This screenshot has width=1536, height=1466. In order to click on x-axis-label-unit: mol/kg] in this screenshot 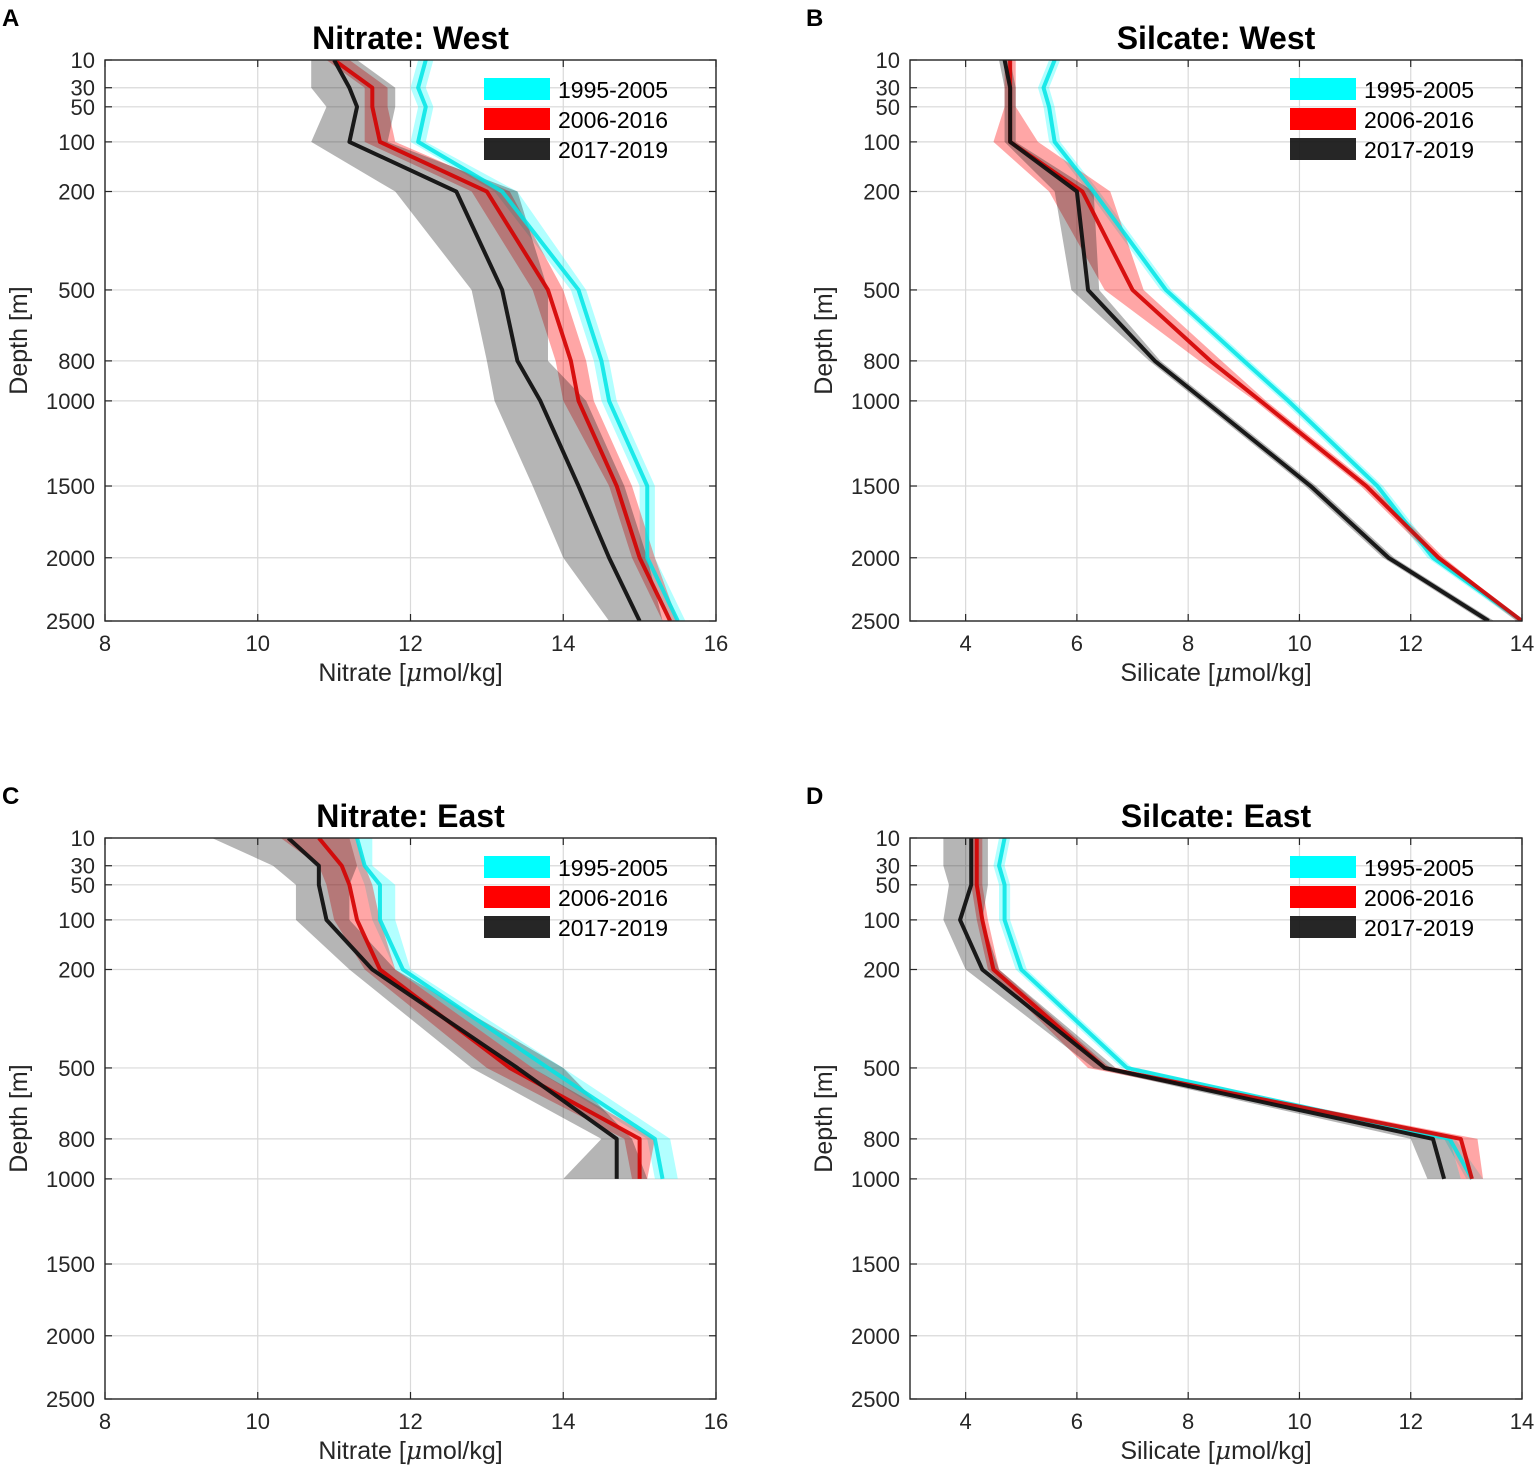, I will do `click(1271, 673)`.